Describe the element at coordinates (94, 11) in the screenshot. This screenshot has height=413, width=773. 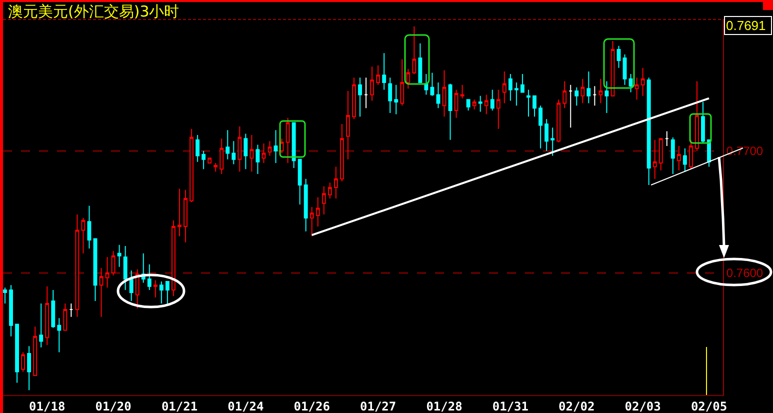
I see `chart-title: 澳元美元(外汇交易)3小时` at that location.